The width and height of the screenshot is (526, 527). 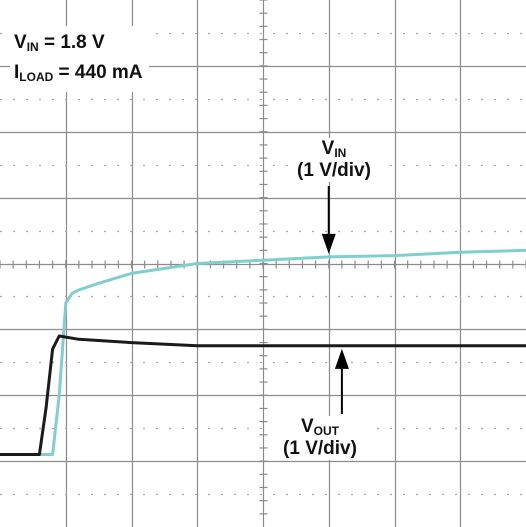 I want to click on vin-annotation-name: VIN, so click(x=334, y=149).